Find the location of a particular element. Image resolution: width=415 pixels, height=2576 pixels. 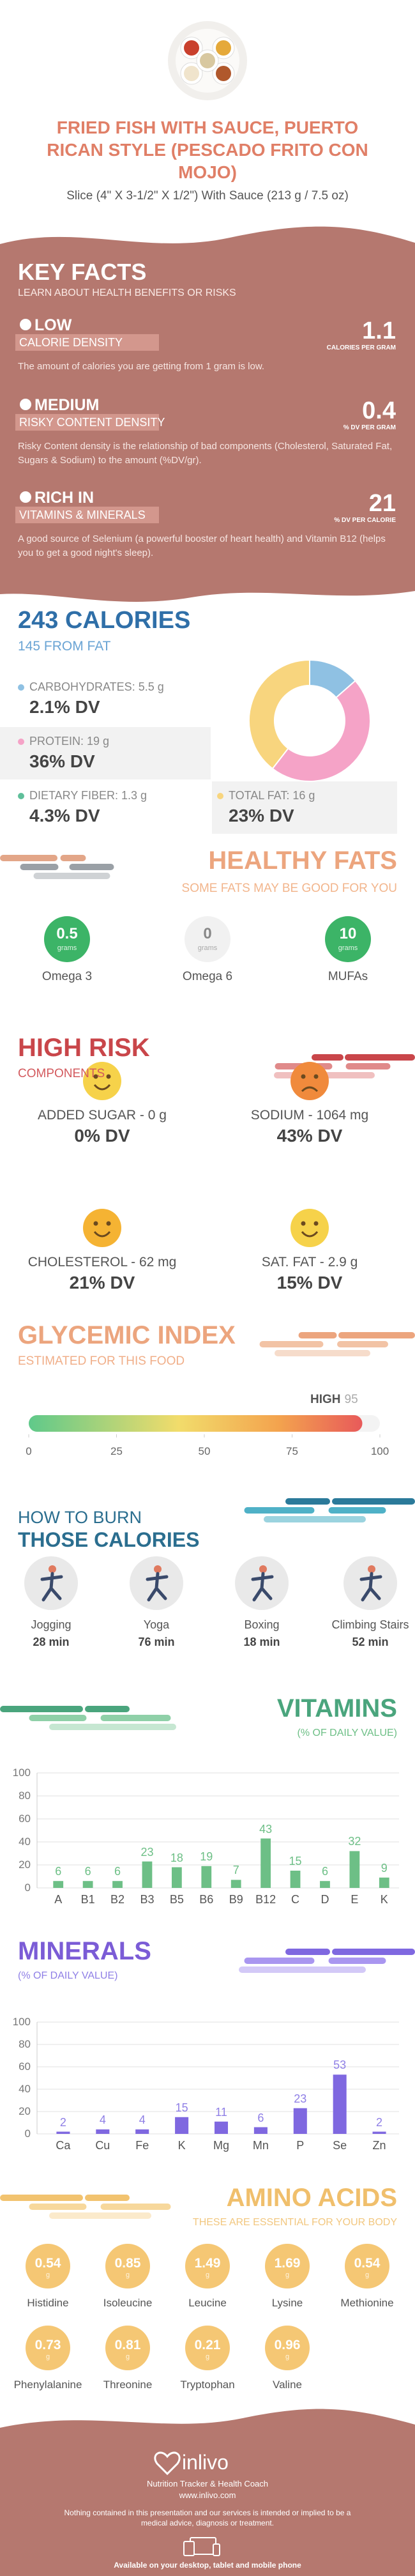

section-title: KEY FACTS is located at coordinates (82, 272).